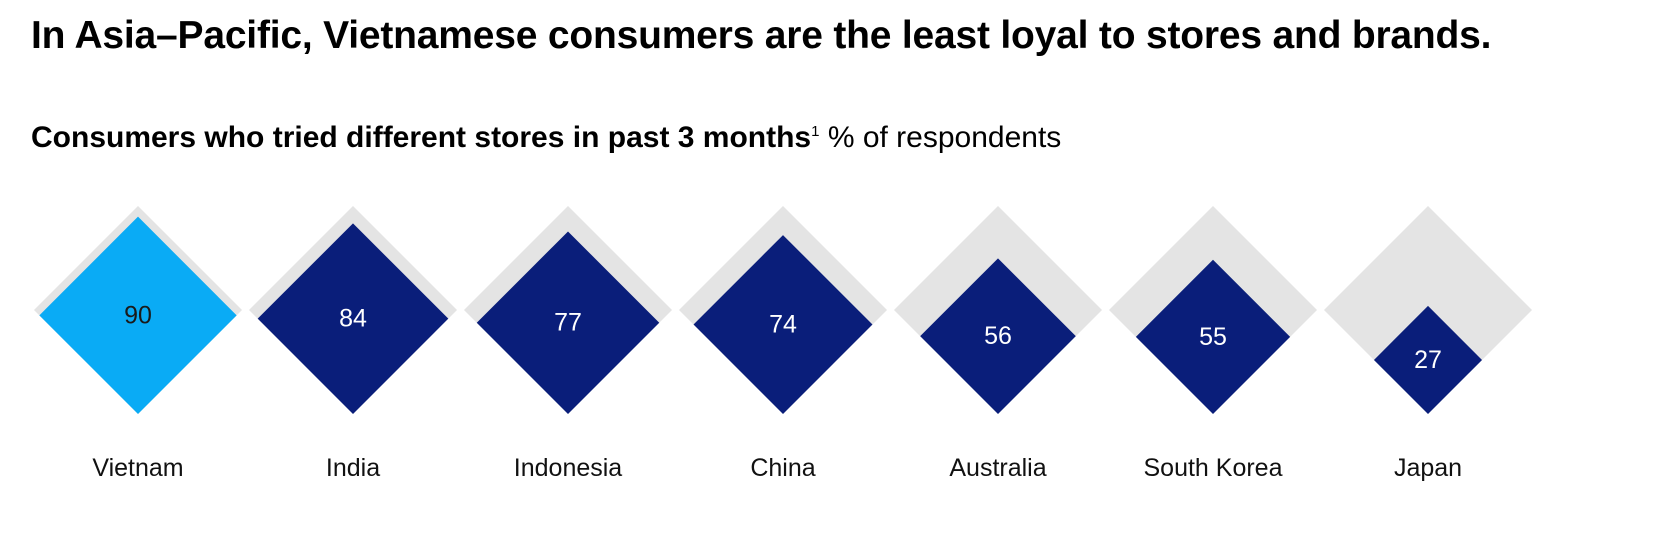 Image resolution: width=1668 pixels, height=548 pixels. What do you see at coordinates (1213, 468) in the screenshot?
I see `category-label: South Korea` at bounding box center [1213, 468].